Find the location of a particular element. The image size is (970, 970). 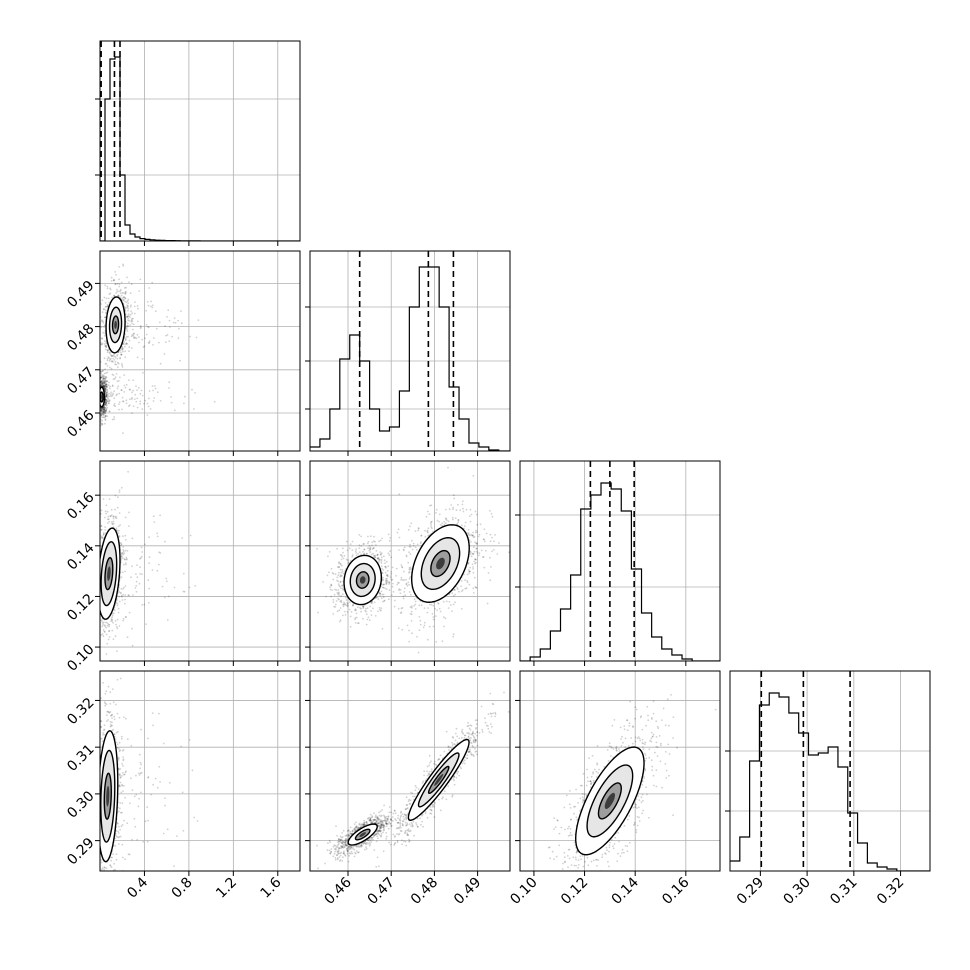

panel-frame is located at coordinates (200, 351).